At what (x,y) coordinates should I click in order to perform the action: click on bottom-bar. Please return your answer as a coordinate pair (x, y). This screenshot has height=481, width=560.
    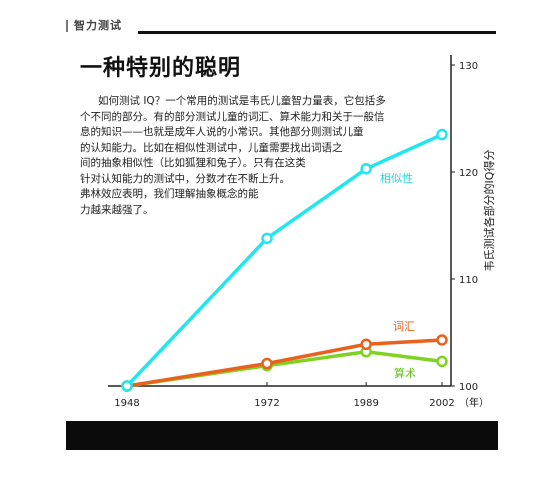
    Looking at the image, I should click on (282, 435).